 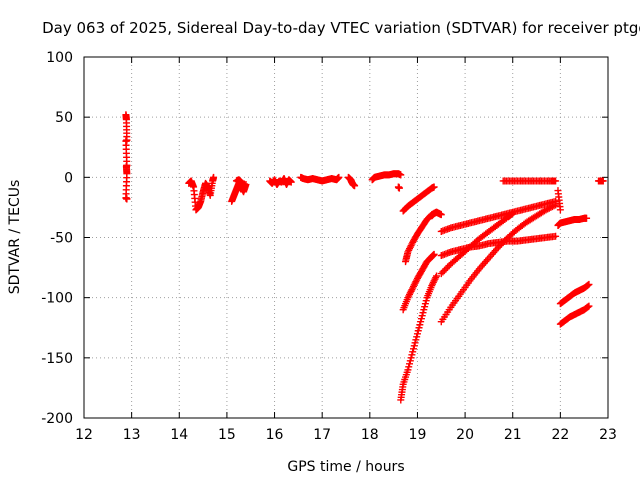 What do you see at coordinates (57, 419) in the screenshot?
I see `y-tick-label: -200` at bounding box center [57, 419].